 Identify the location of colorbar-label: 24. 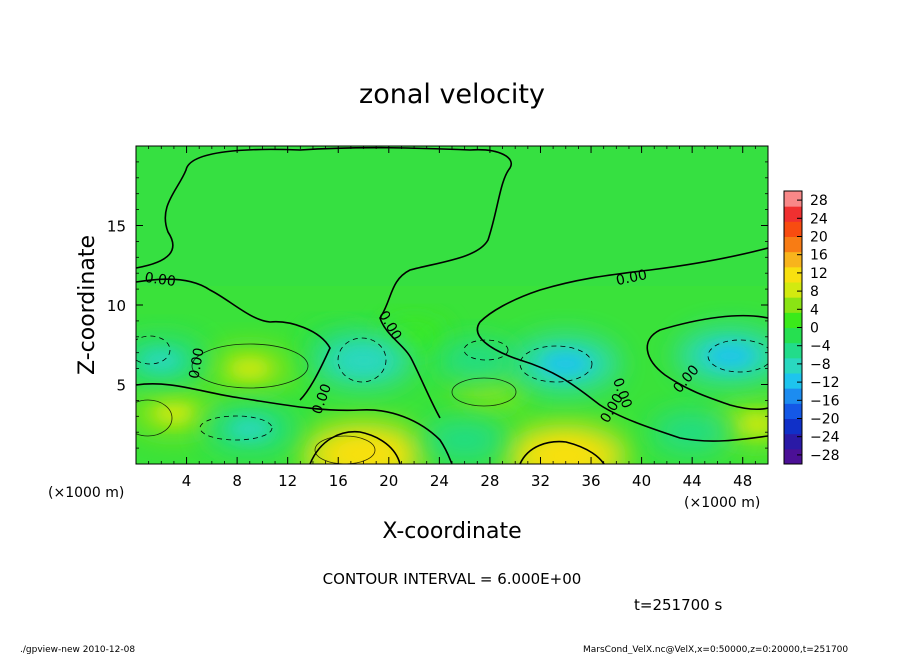
(819, 219).